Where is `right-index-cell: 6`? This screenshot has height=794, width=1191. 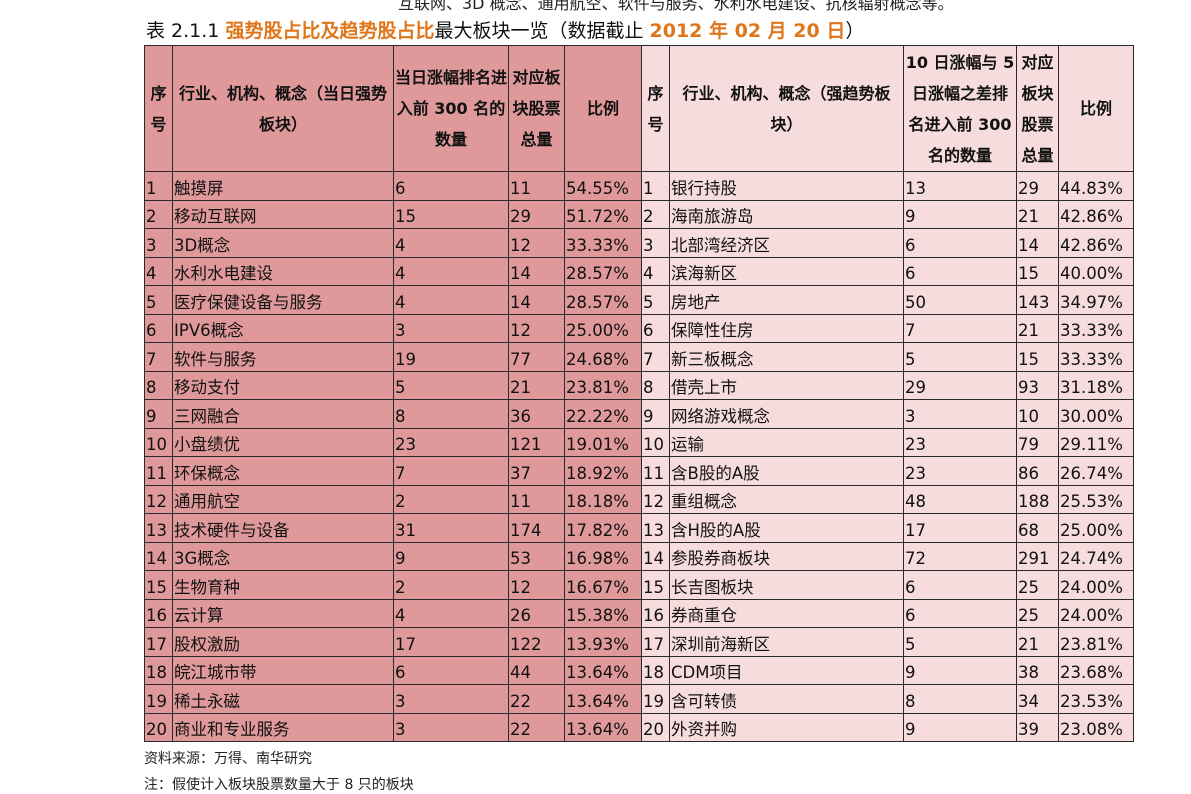 right-index-cell: 6 is located at coordinates (655, 328).